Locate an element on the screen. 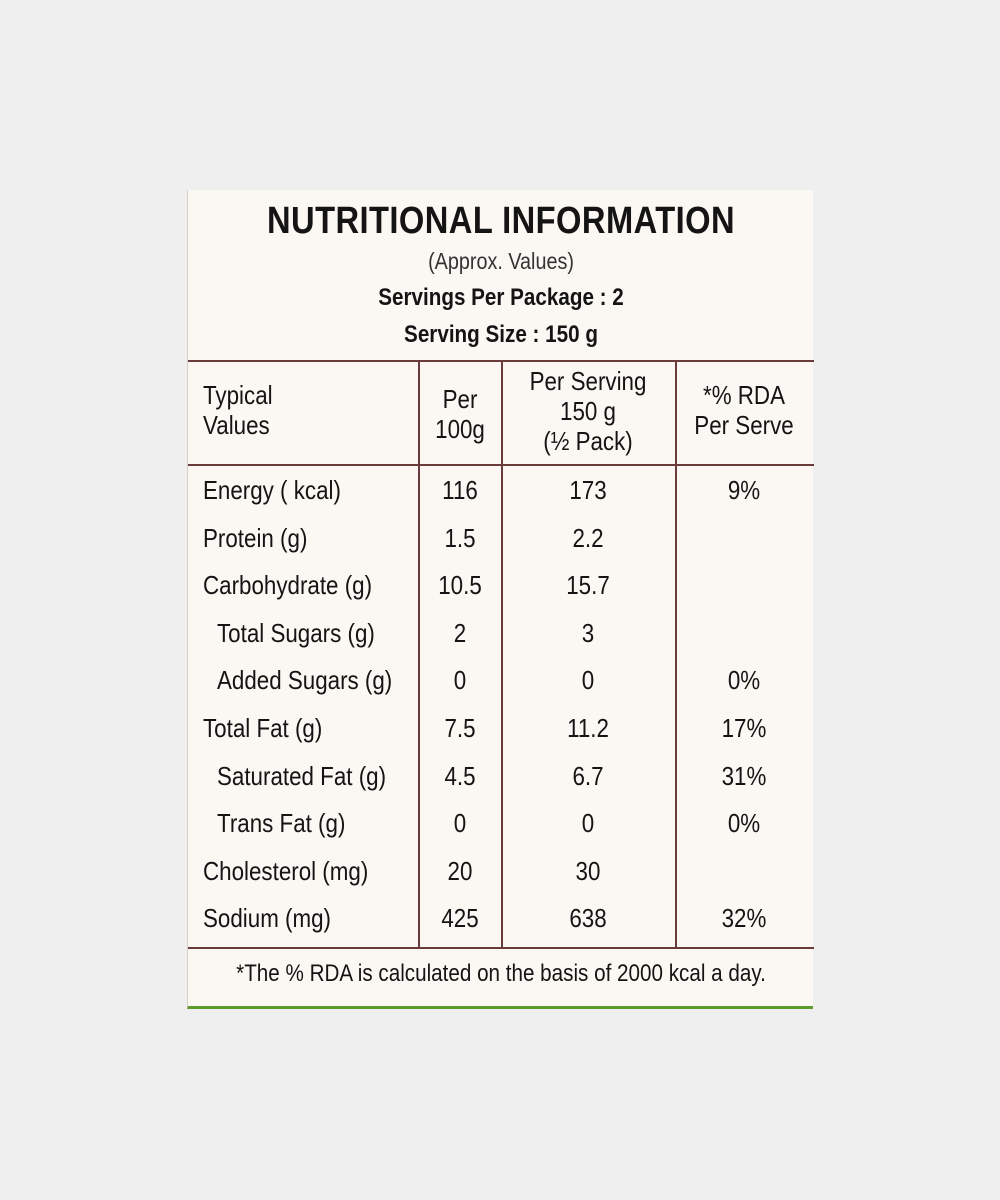 This screenshot has width=1000, height=1200. nutrient-name: Trans Fat (g) is located at coordinates (281, 823).